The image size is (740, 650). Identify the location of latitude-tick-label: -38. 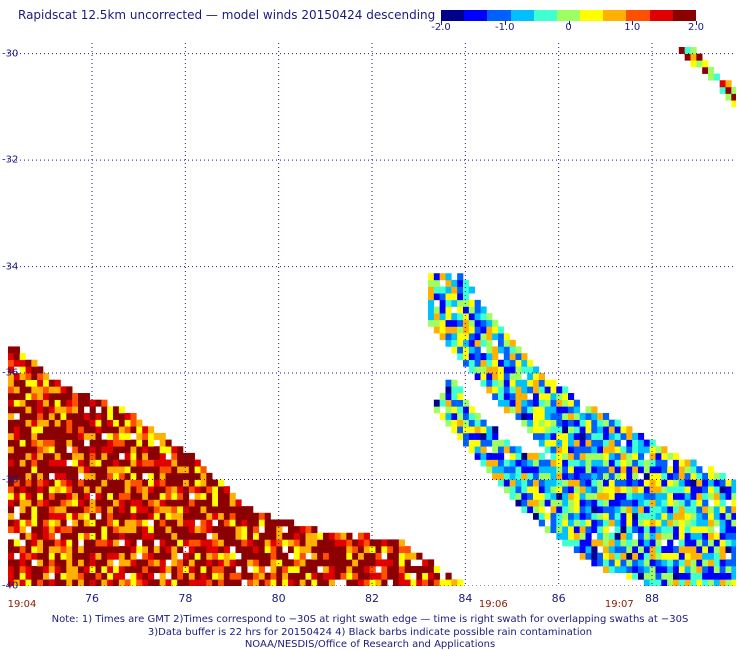
(10, 480).